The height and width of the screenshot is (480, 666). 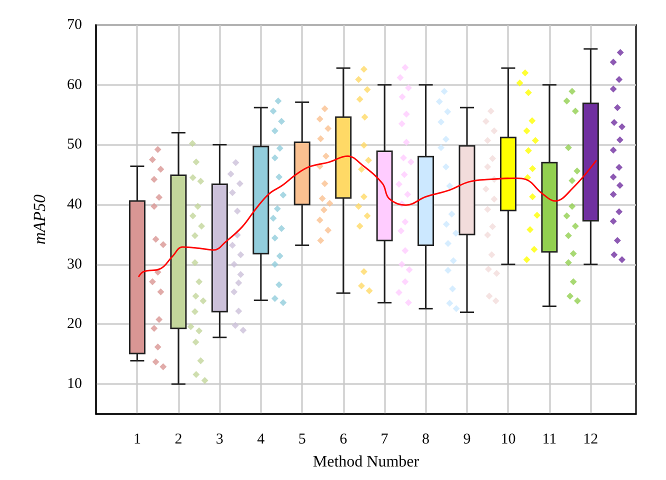 What do you see at coordinates (137, 440) in the screenshot?
I see `x-tick-label: 1` at bounding box center [137, 440].